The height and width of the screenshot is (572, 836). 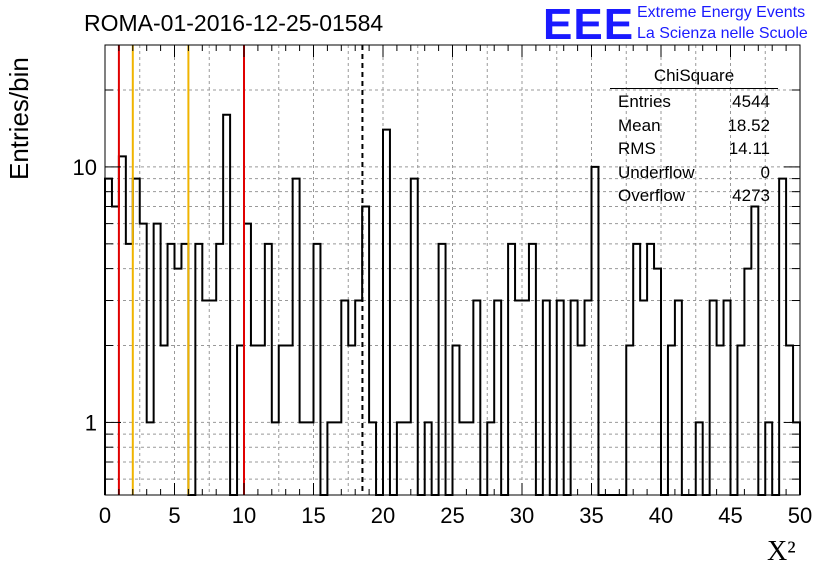 I want to click on x-tick-label: 25, so click(x=452, y=515).